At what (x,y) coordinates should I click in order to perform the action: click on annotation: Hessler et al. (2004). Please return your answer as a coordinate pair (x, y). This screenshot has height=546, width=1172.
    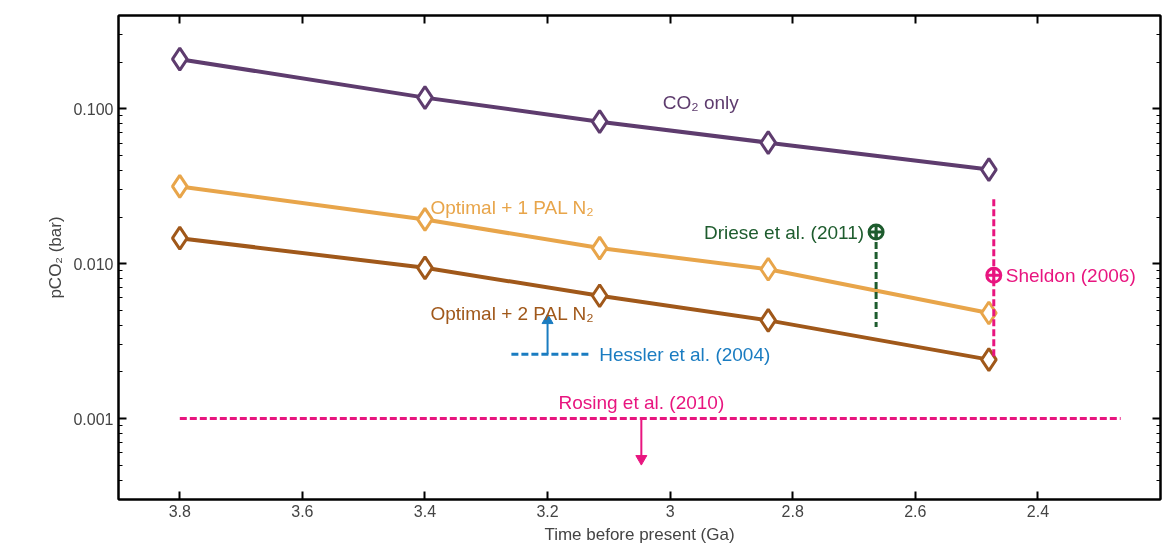
    Looking at the image, I should click on (685, 354).